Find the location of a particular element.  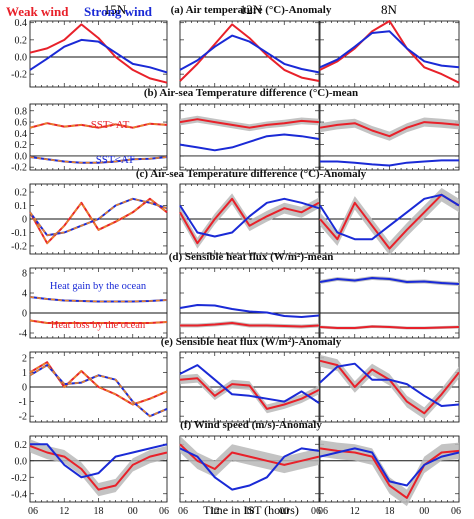

legend-strong-wind: Strong wind is located at coordinates (118, 11).